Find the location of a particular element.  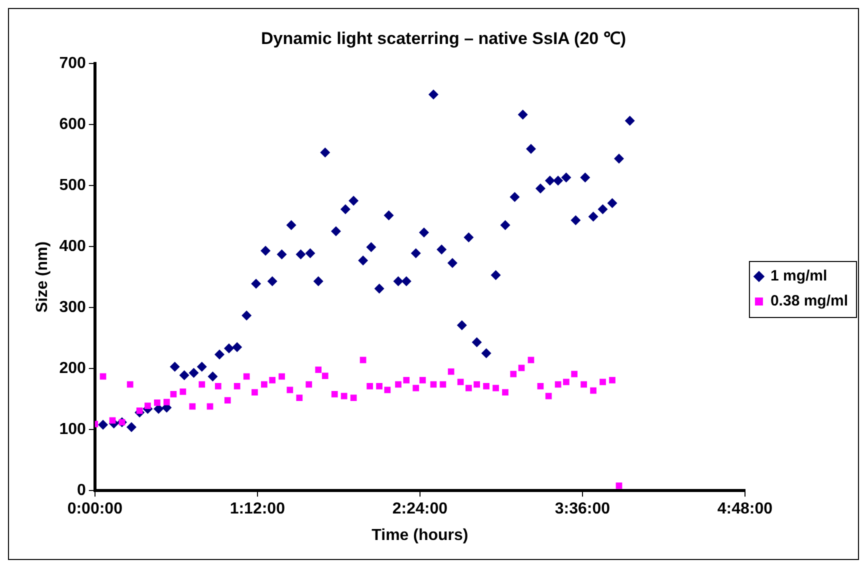

legend-label: 0.38 mg/ml is located at coordinates (809, 301).